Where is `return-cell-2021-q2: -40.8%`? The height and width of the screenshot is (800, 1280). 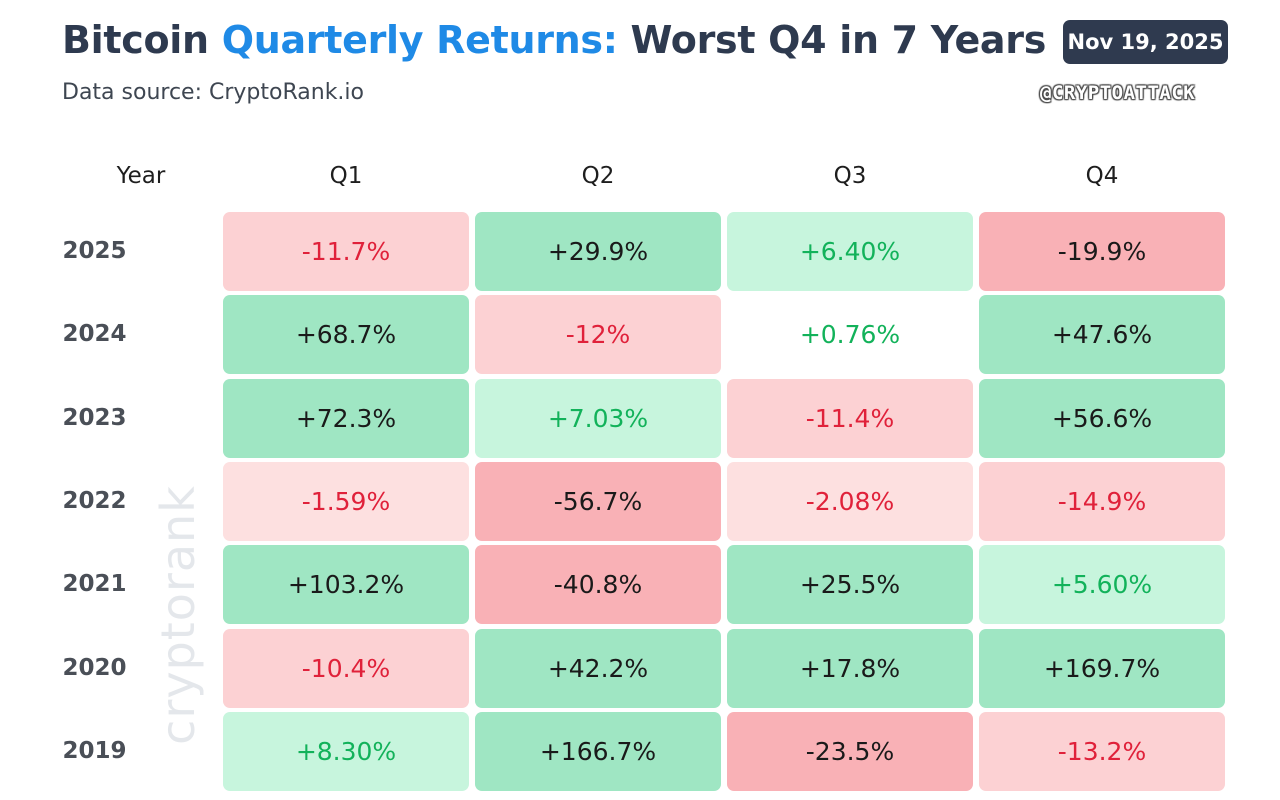
return-cell-2021-q2: -40.8% is located at coordinates (598, 585).